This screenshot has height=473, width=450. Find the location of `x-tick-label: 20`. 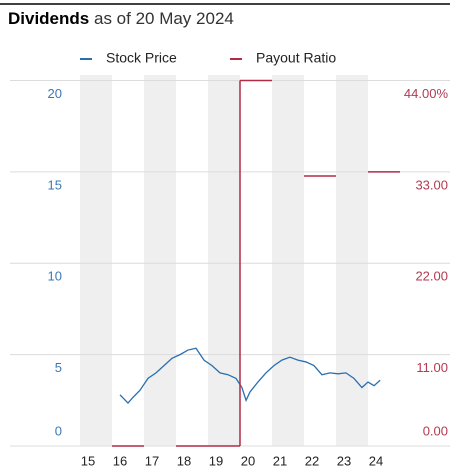

x-tick-label: 20 is located at coordinates (248, 460).